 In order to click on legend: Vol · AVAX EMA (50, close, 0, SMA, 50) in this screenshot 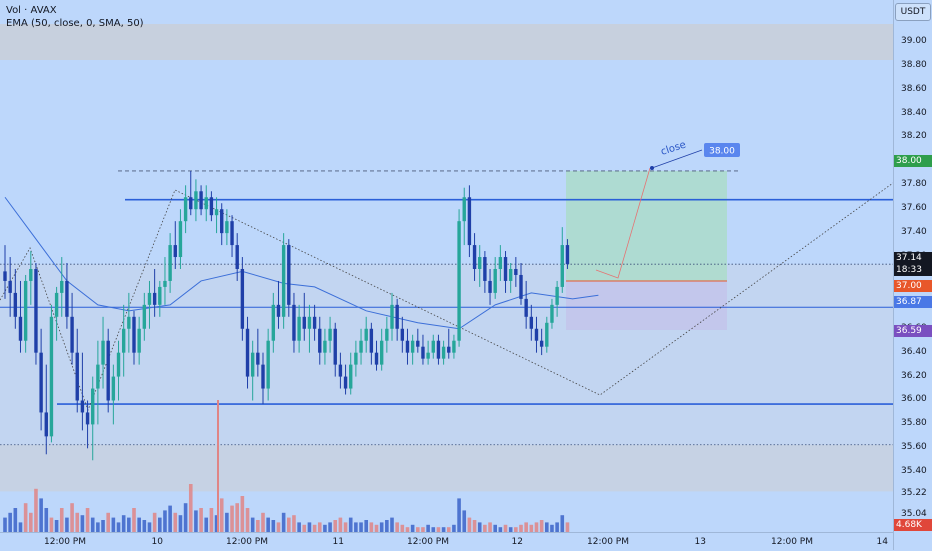, I will do `click(75, 17)`.